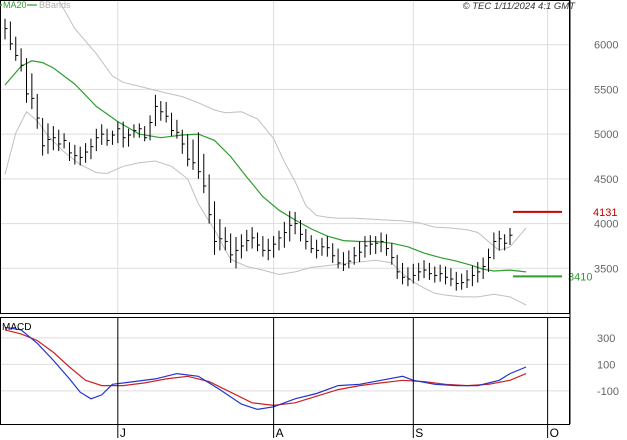 Image resolution: width=627 pixels, height=440 pixels. I want to click on macd-tick-label: 100, so click(606, 365).